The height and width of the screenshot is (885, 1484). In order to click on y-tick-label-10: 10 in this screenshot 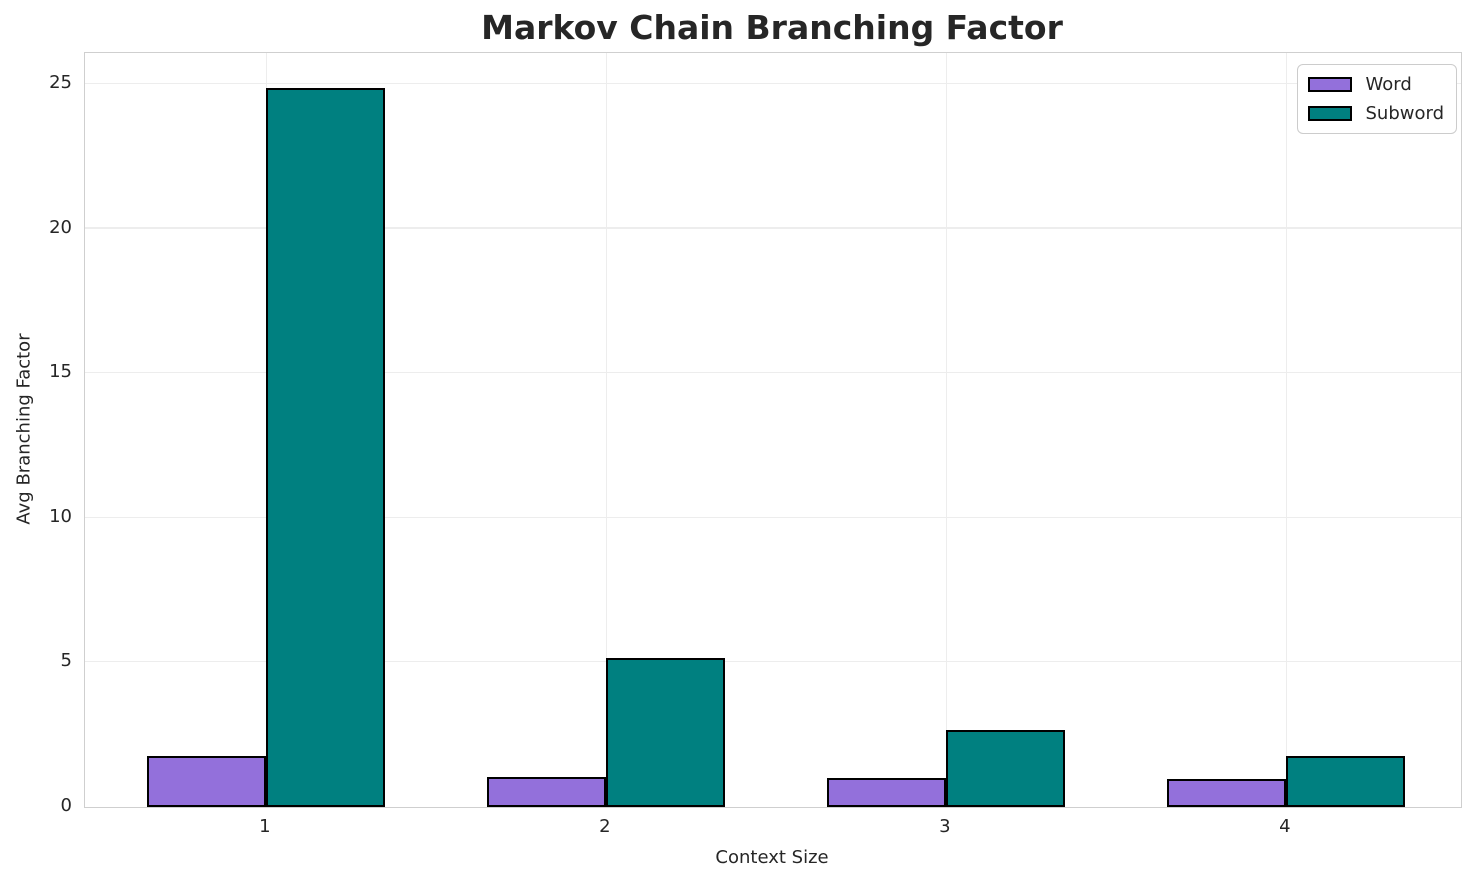, I will do `click(60, 516)`.